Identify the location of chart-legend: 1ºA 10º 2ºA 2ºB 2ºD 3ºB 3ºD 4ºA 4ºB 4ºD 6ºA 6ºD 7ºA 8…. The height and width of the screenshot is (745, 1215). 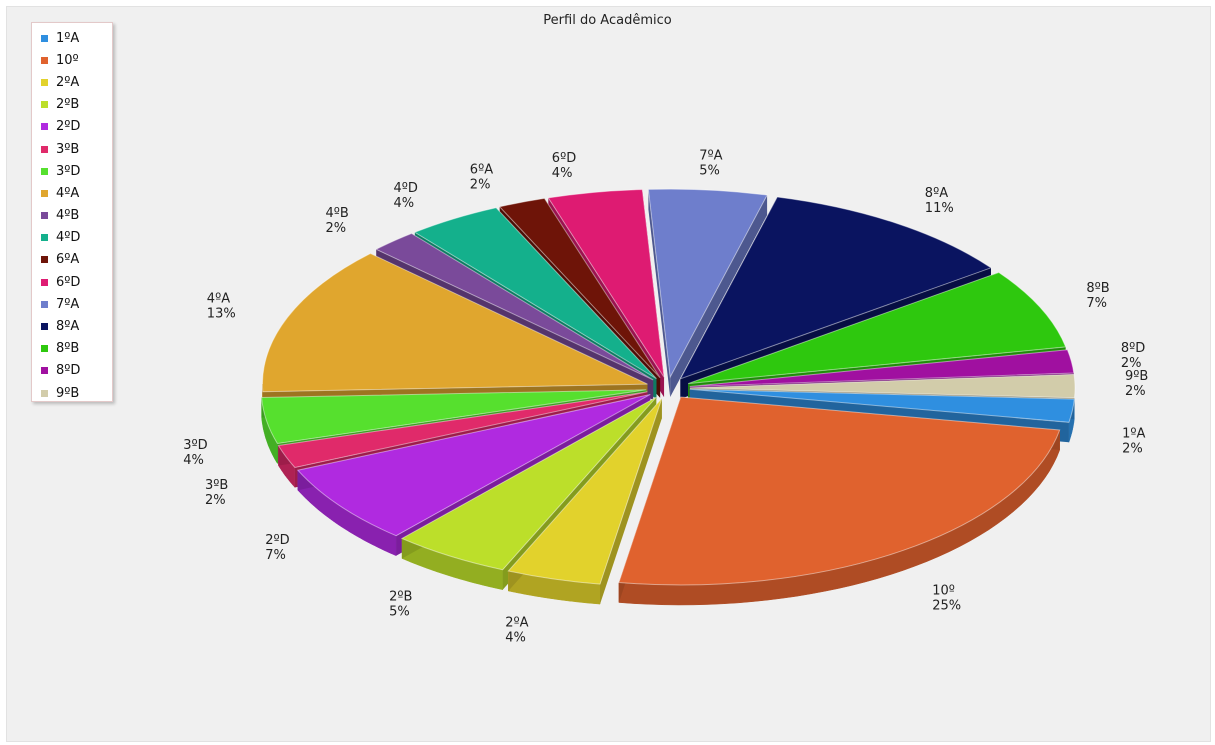
(72, 212).